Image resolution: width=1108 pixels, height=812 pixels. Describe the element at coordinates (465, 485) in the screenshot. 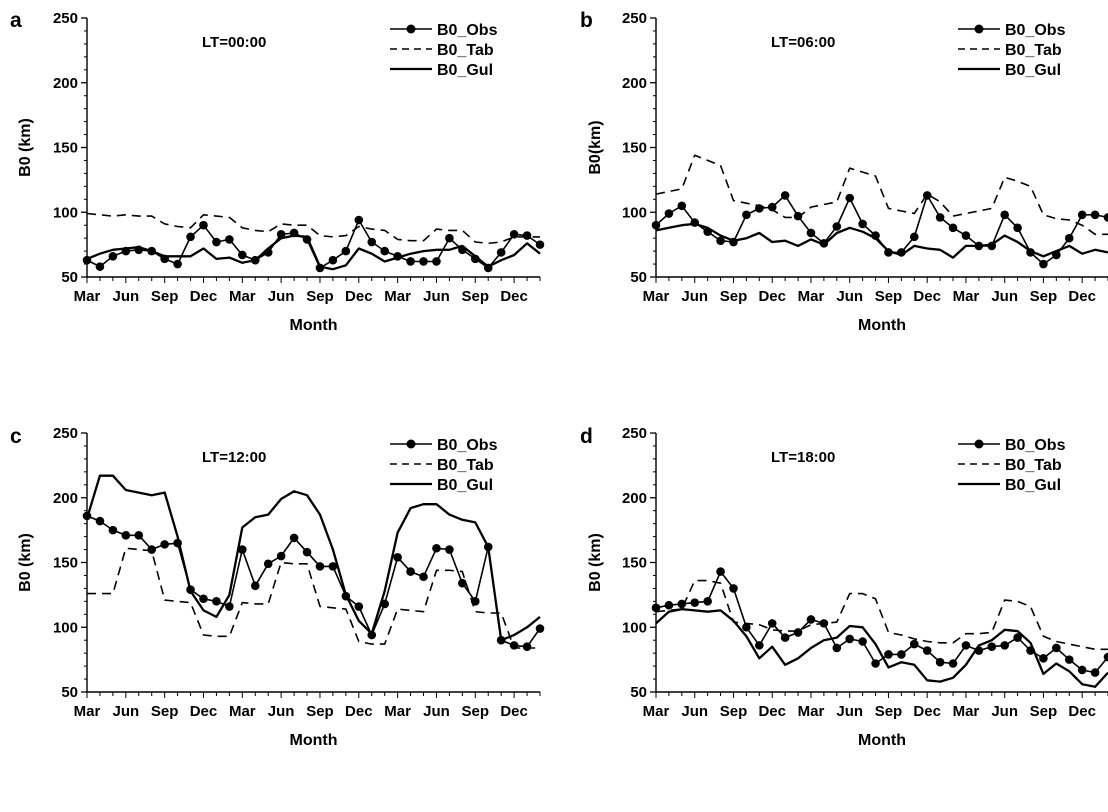

I see `legend-label: B0_Gul` at that location.